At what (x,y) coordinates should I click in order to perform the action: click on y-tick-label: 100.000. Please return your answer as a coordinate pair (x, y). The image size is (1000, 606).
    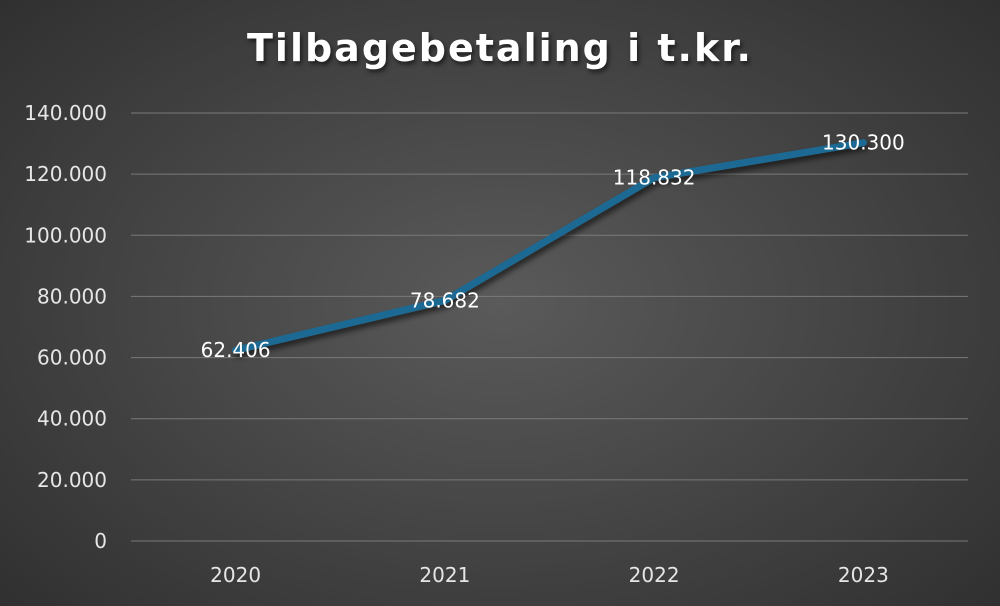
    Looking at the image, I should click on (65, 235).